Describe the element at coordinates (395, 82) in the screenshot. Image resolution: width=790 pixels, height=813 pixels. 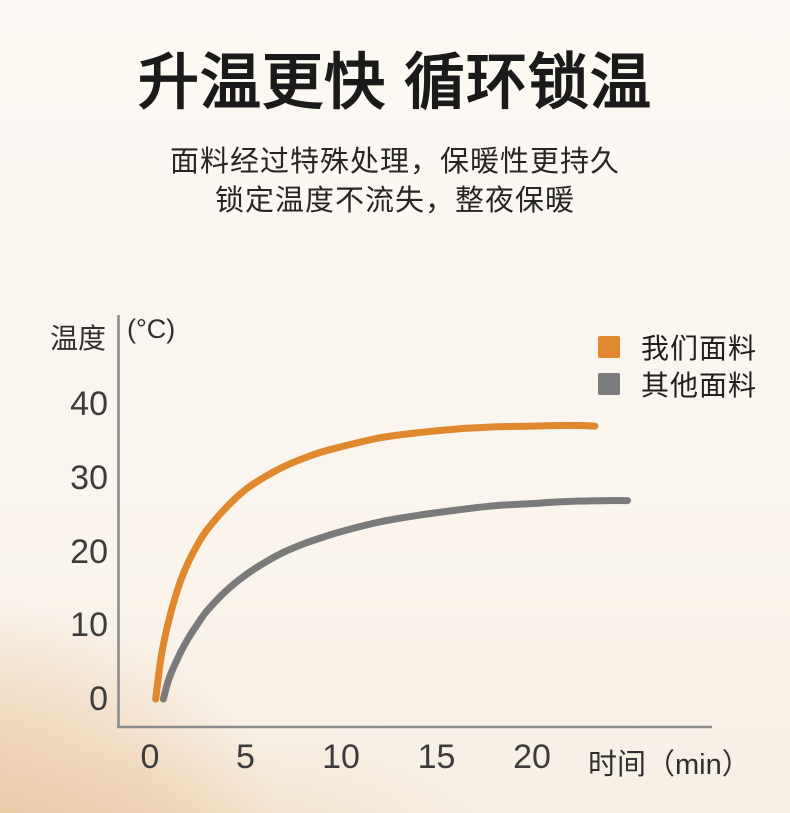
I see `page-title: 升温更快 循环锁温` at that location.